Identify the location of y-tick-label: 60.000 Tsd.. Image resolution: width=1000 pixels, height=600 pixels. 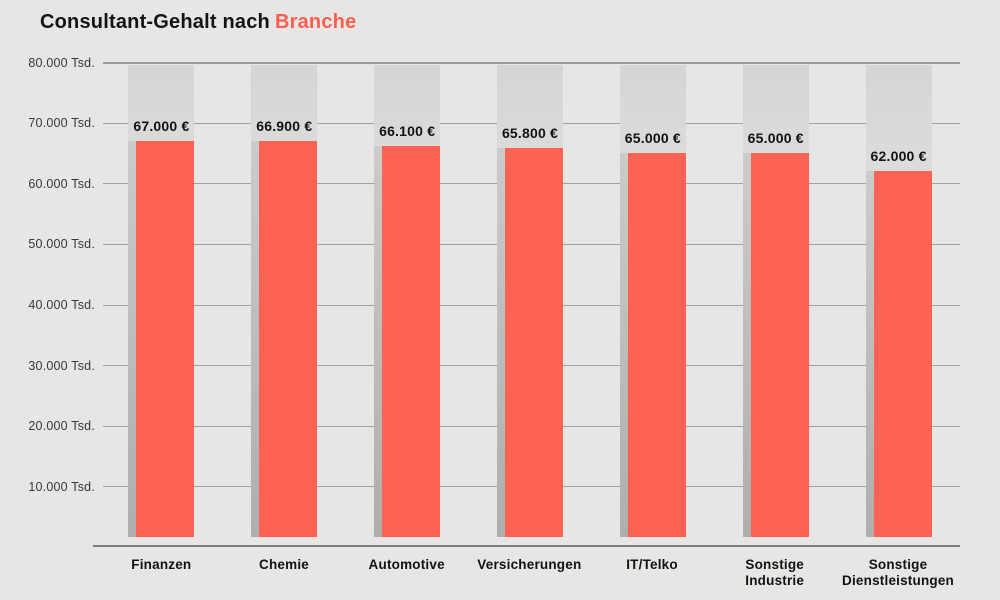
(61, 183).